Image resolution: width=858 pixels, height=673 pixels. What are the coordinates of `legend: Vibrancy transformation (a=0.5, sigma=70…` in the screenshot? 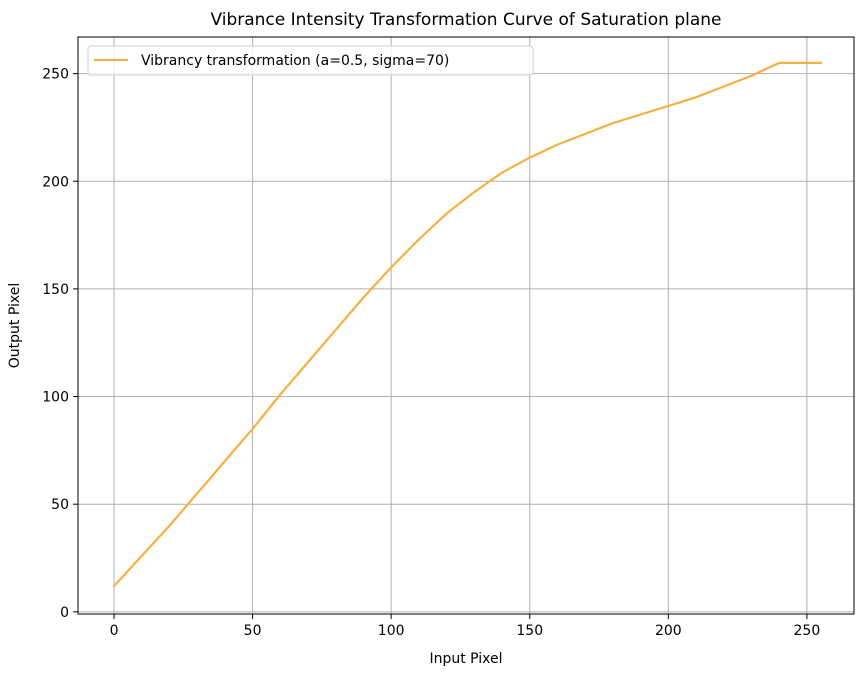 It's located at (310, 60).